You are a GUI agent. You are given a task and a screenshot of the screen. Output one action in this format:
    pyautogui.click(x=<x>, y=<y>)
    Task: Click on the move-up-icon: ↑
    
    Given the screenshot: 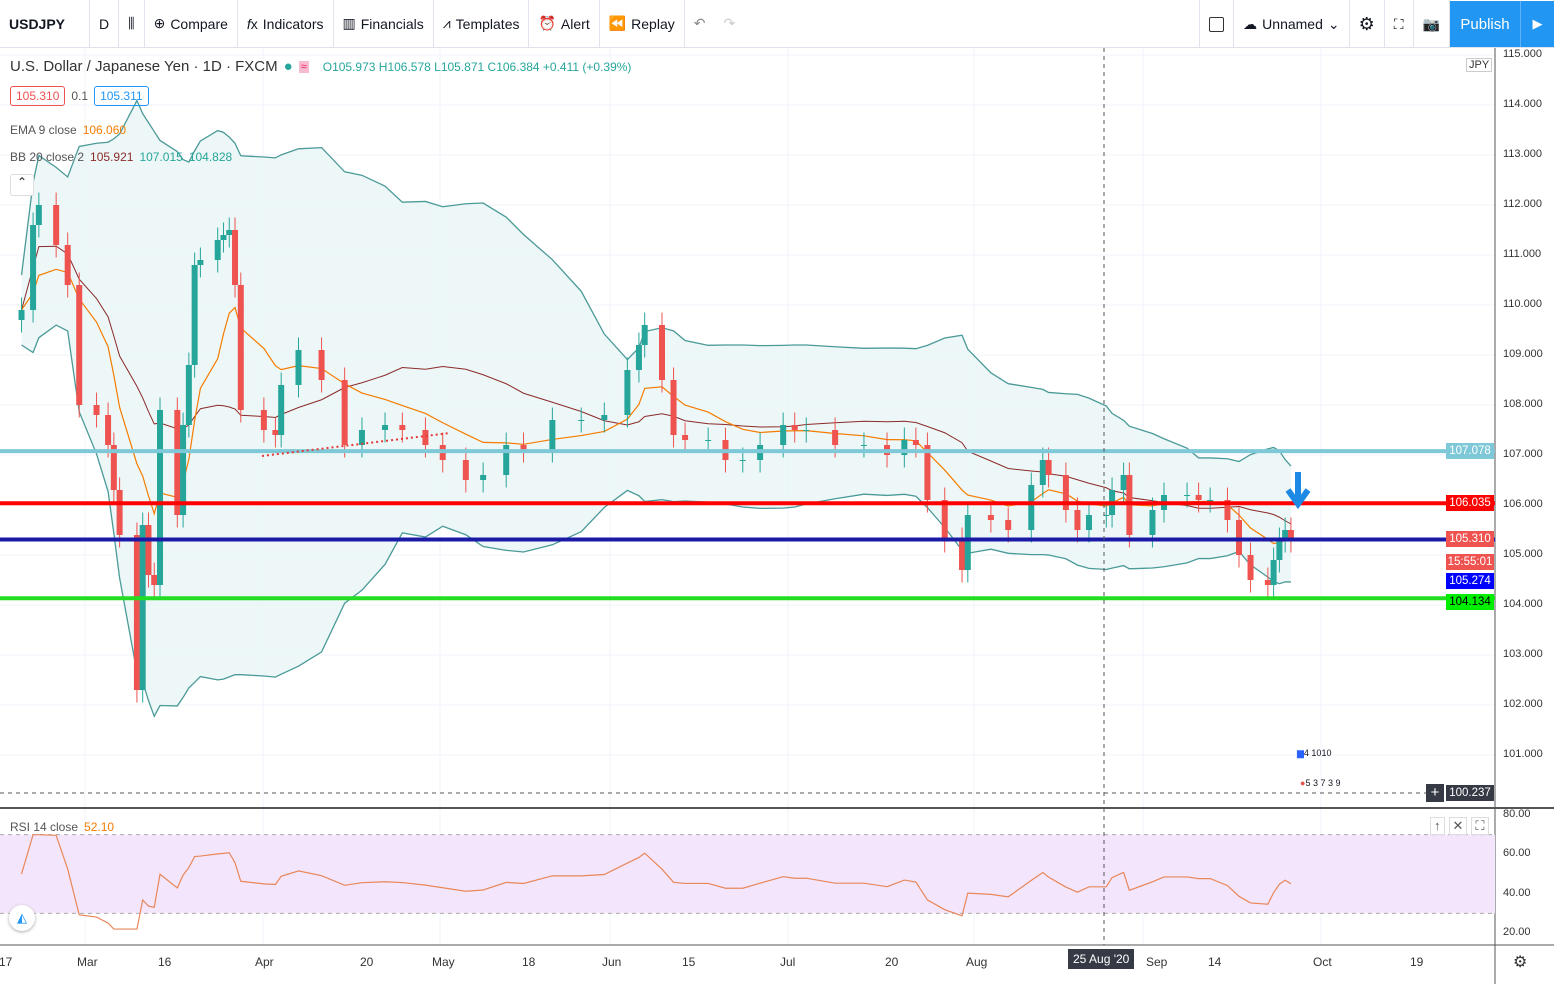 What is the action you would take?
    pyautogui.click(x=1437, y=826)
    